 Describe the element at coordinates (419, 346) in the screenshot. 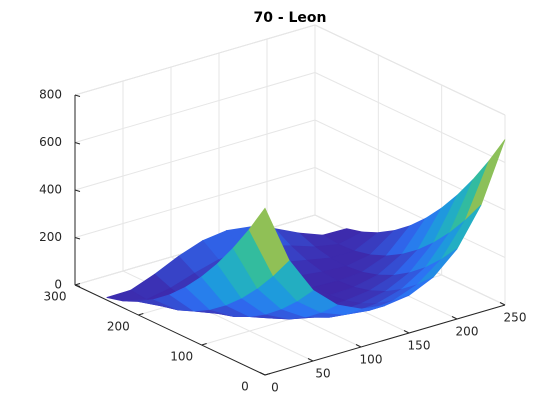

I see `x-tick-label: 150` at that location.